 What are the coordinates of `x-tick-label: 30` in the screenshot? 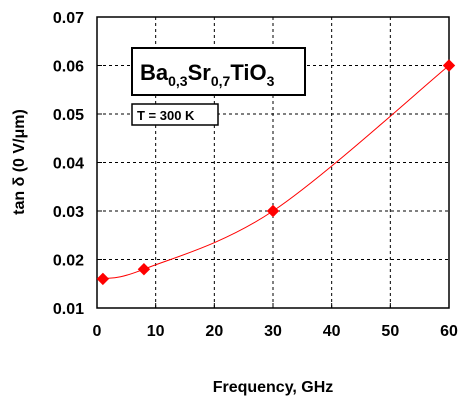 It's located at (273, 331).